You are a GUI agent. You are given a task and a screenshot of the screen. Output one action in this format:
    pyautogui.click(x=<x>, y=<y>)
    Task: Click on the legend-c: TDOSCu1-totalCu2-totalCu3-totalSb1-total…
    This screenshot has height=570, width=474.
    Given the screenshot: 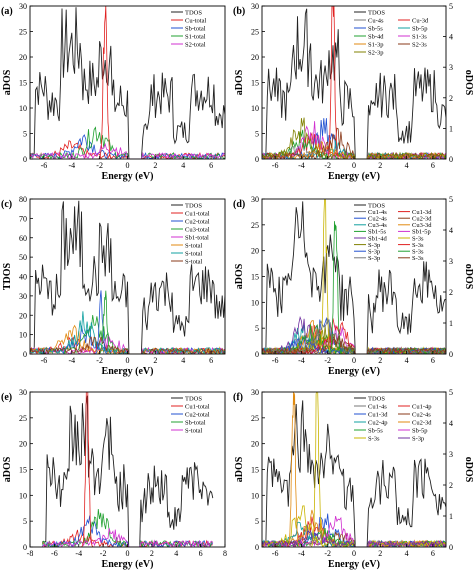 What is the action you would take?
    pyautogui.click(x=190, y=233)
    